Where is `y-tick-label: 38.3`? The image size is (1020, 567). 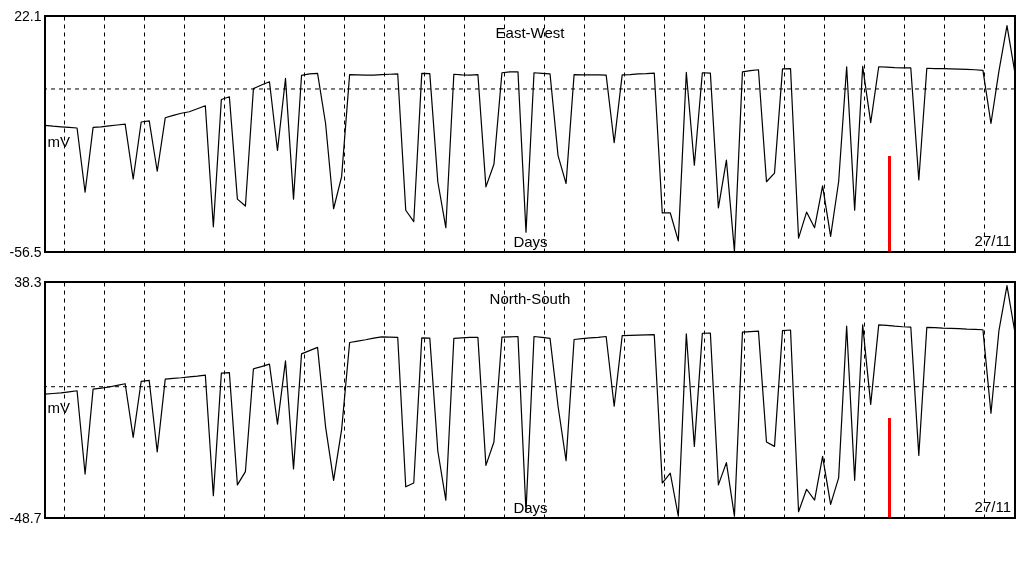 y-tick-label: 38.3 is located at coordinates (28, 281).